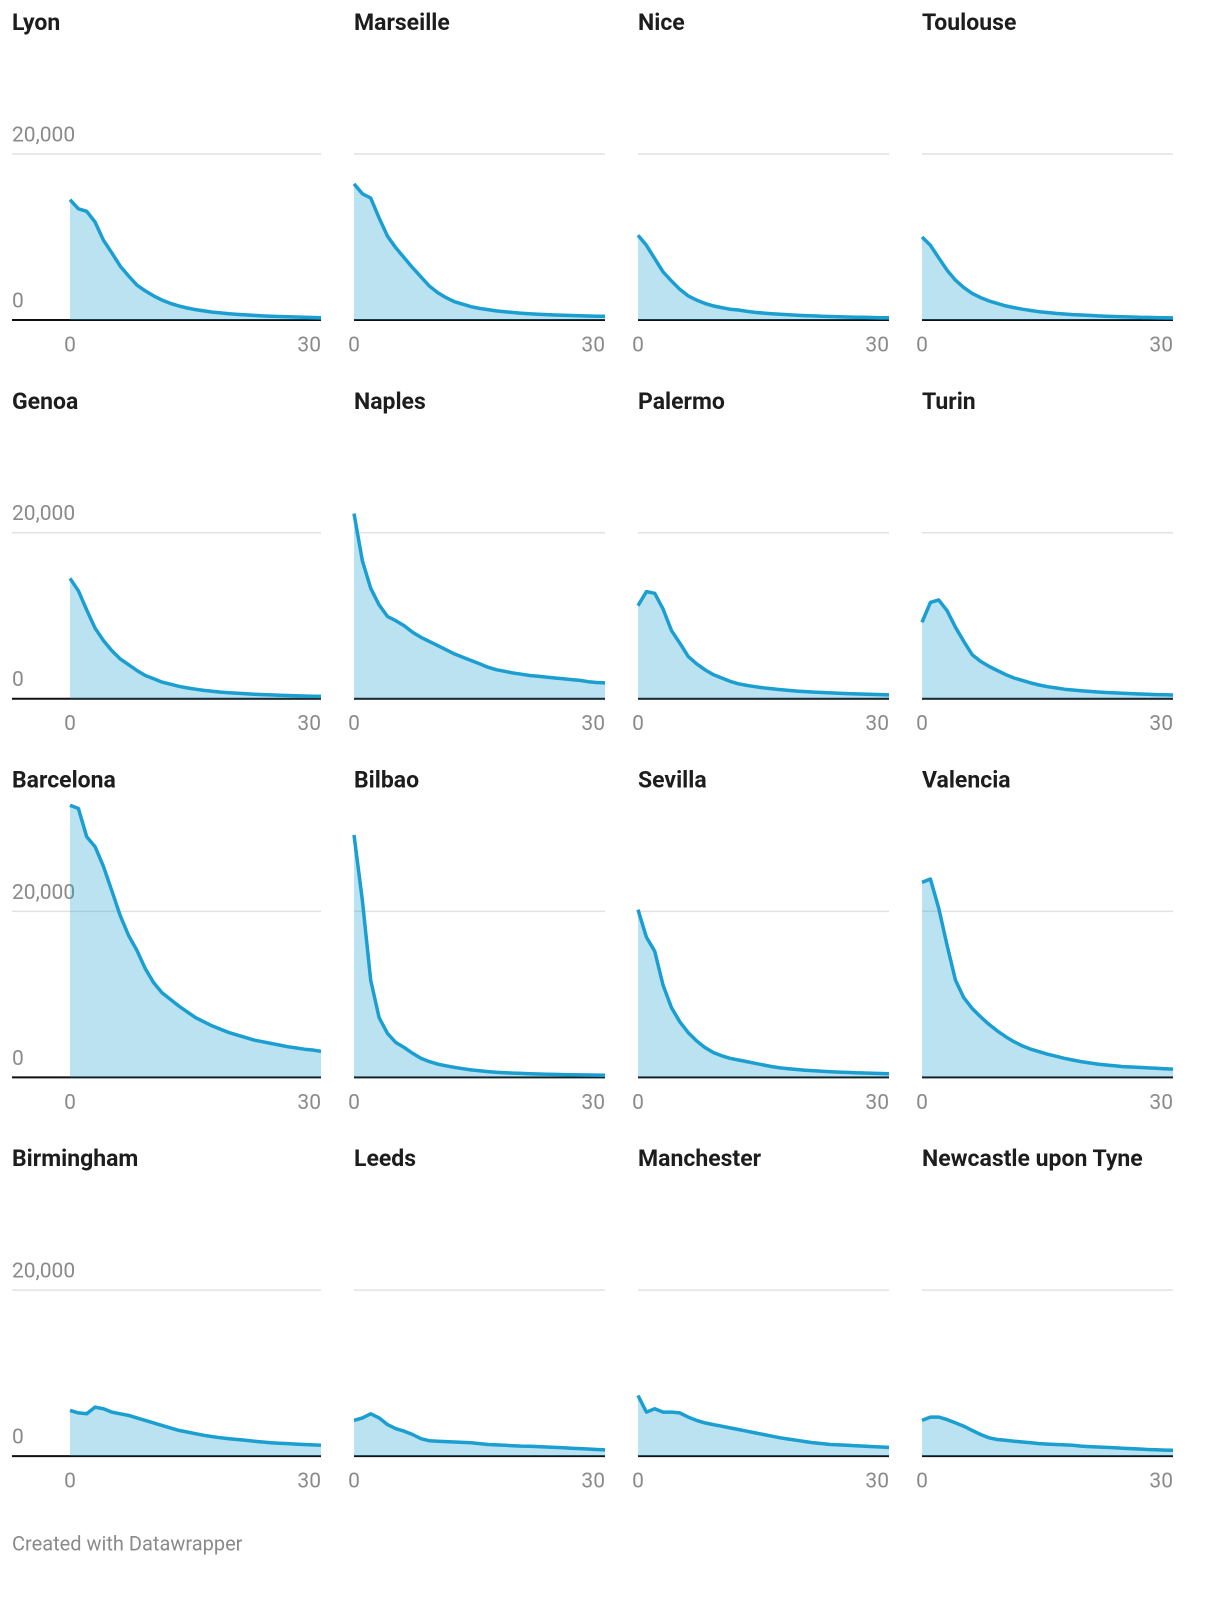 Image resolution: width=1220 pixels, height=1616 pixels. Describe the element at coordinates (966, 779) in the screenshot. I see `panel-title: Valencia` at that location.